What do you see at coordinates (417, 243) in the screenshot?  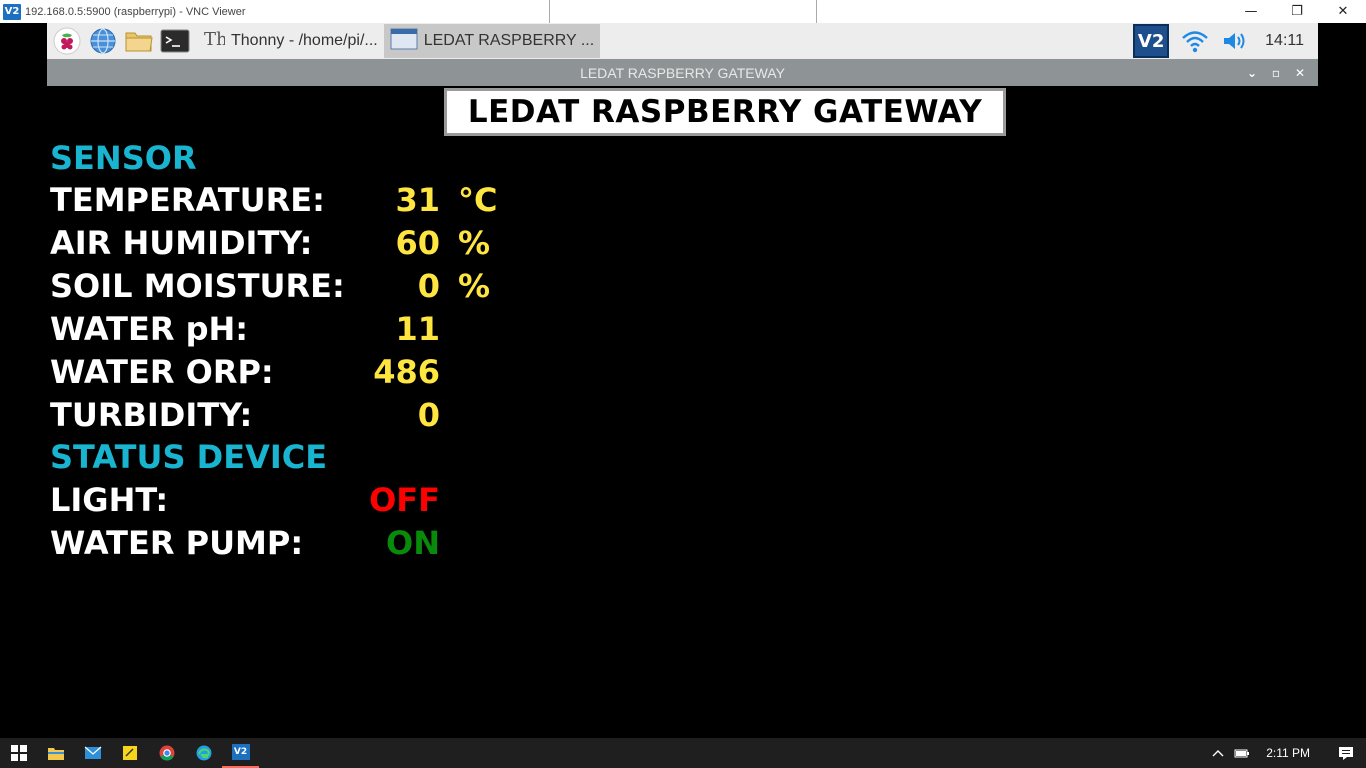 I see `sensor-value: 60` at bounding box center [417, 243].